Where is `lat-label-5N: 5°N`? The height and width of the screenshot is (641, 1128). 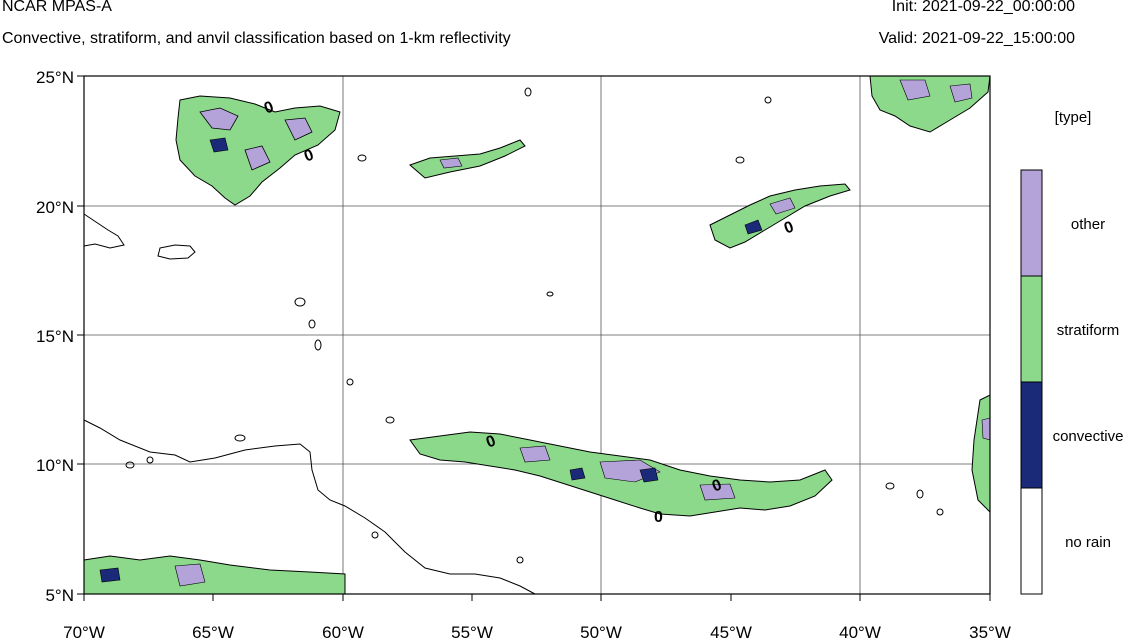
lat-label-5N: 5°N is located at coordinates (59, 595).